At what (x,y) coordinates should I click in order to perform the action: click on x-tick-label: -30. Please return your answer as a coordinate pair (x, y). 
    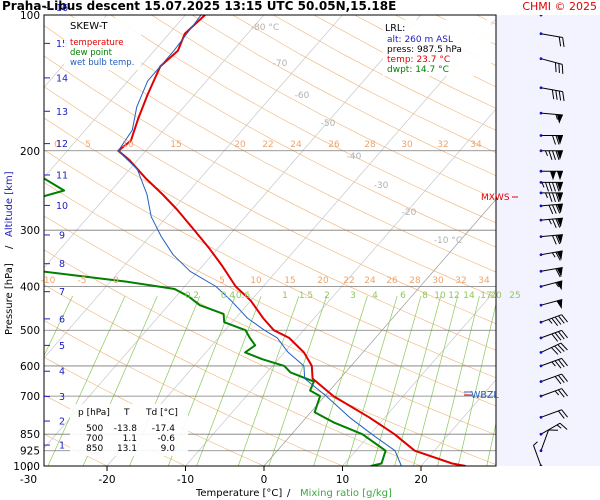
    Looking at the image, I should click on (28, 480).